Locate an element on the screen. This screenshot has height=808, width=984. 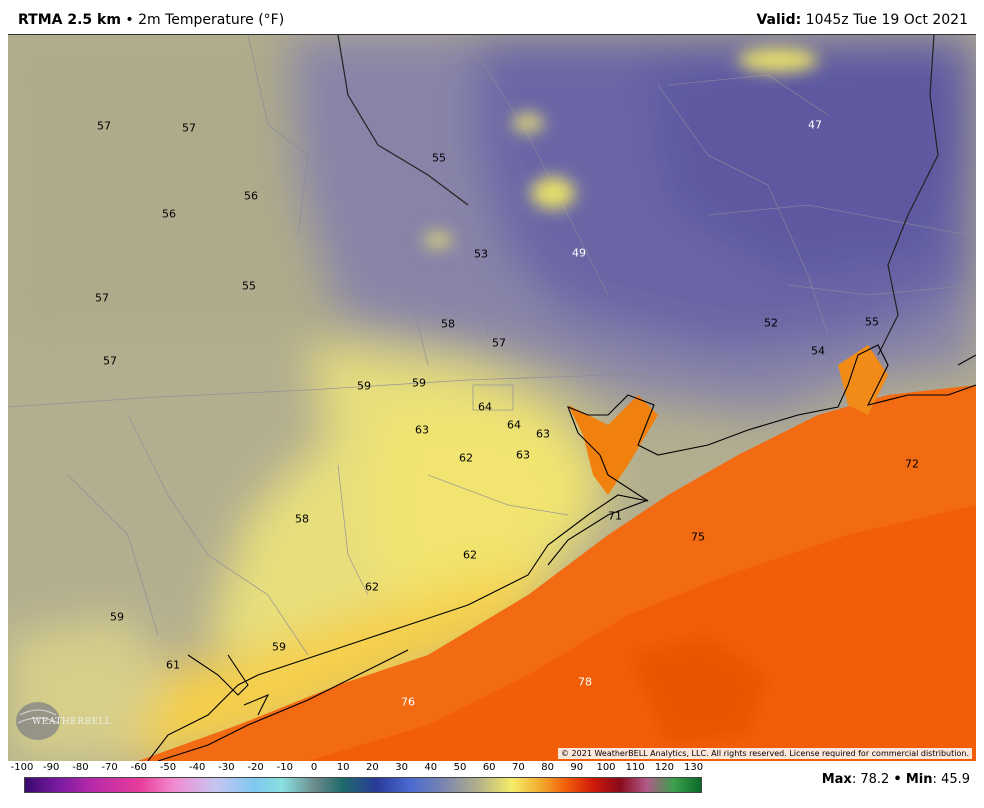
colorbar-tick-label: -90 is located at coordinates (51, 767).